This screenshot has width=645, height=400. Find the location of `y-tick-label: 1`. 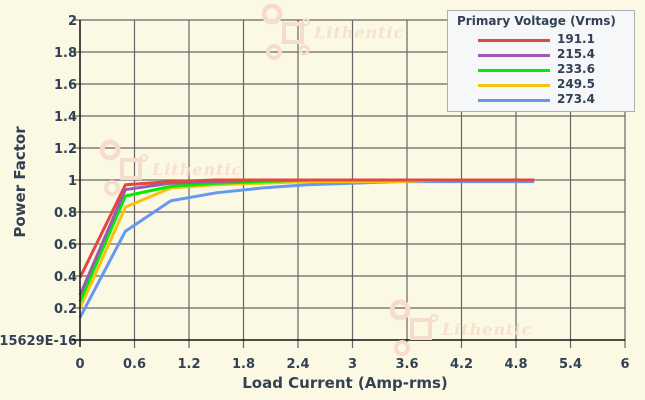

y-tick-label: 1 is located at coordinates (72, 181).